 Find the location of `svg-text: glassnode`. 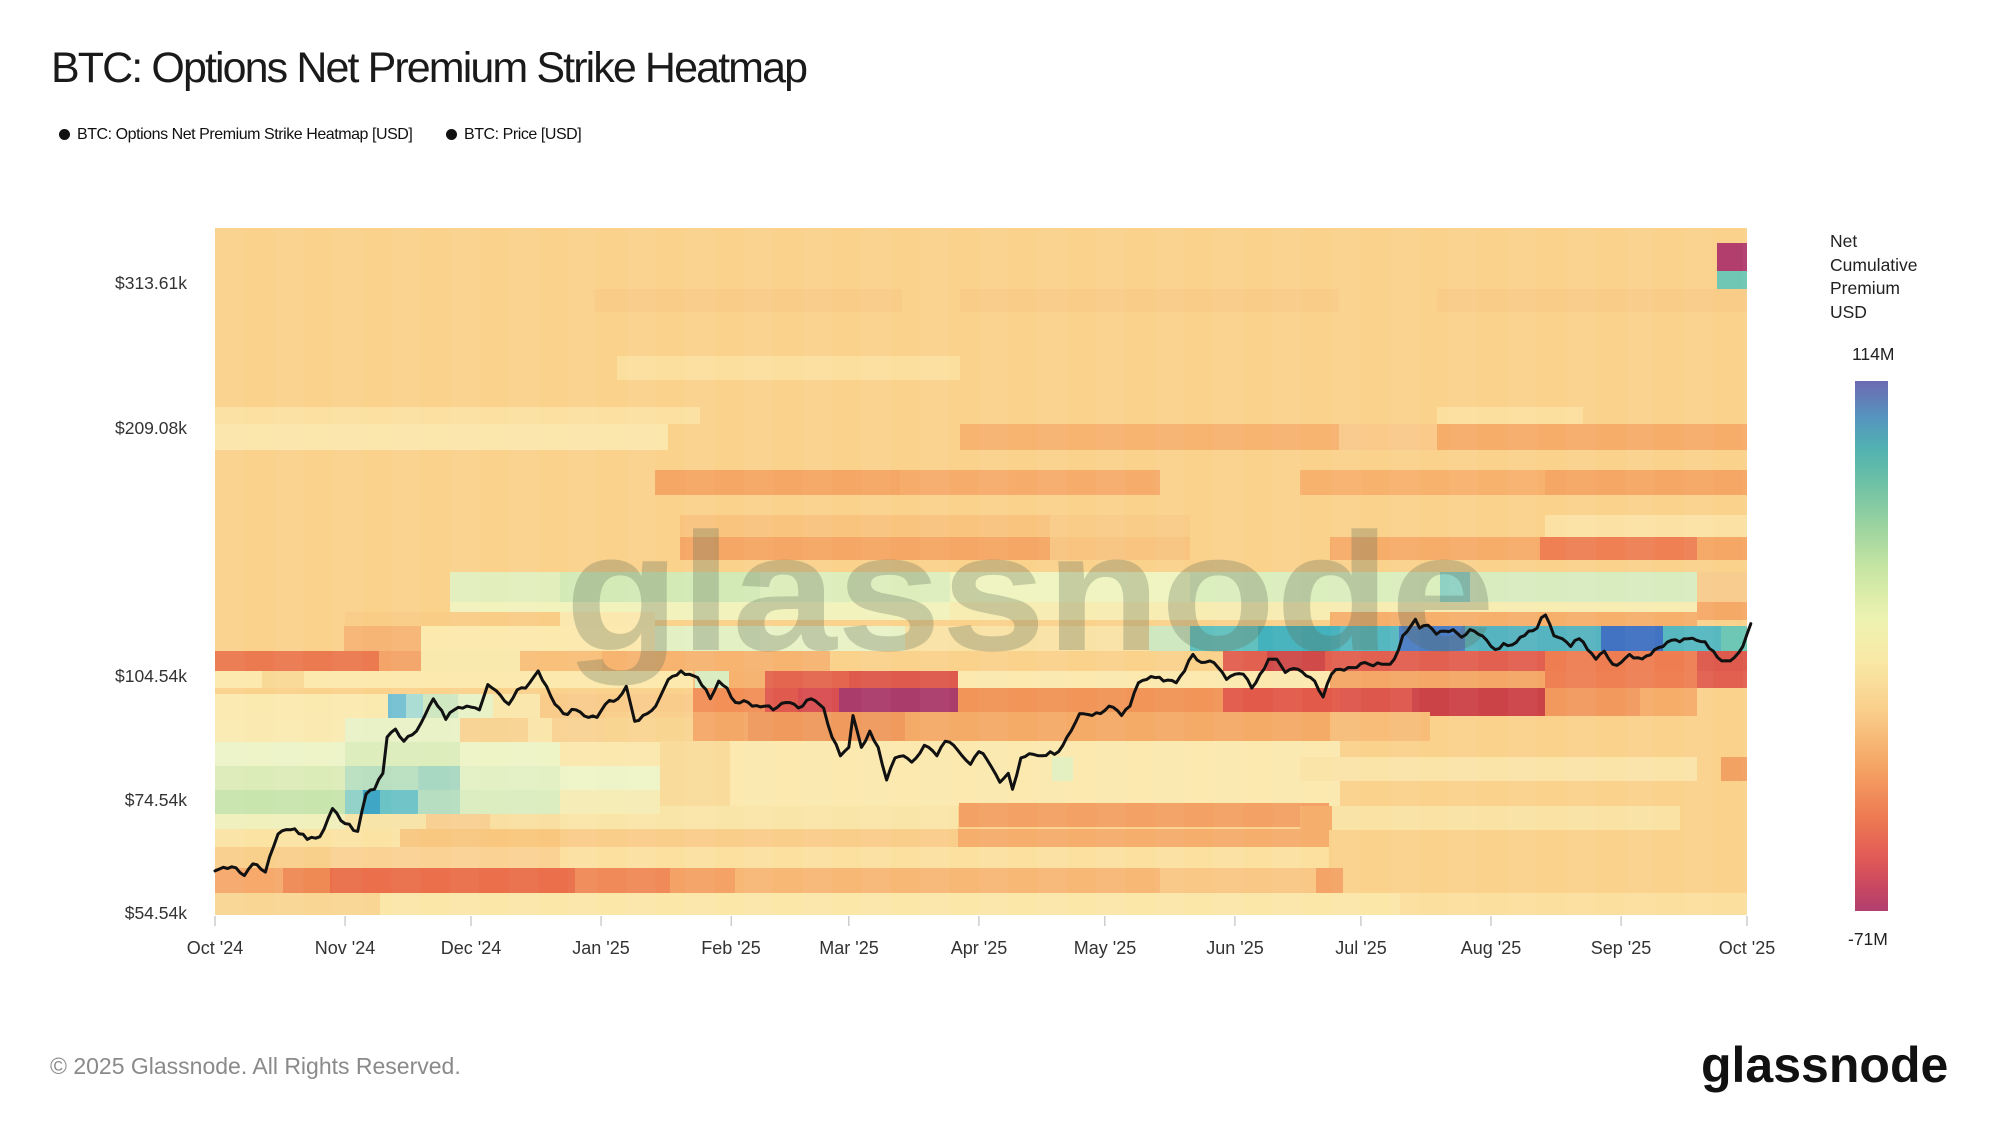

svg-text: glassnode is located at coordinates (1030, 592).